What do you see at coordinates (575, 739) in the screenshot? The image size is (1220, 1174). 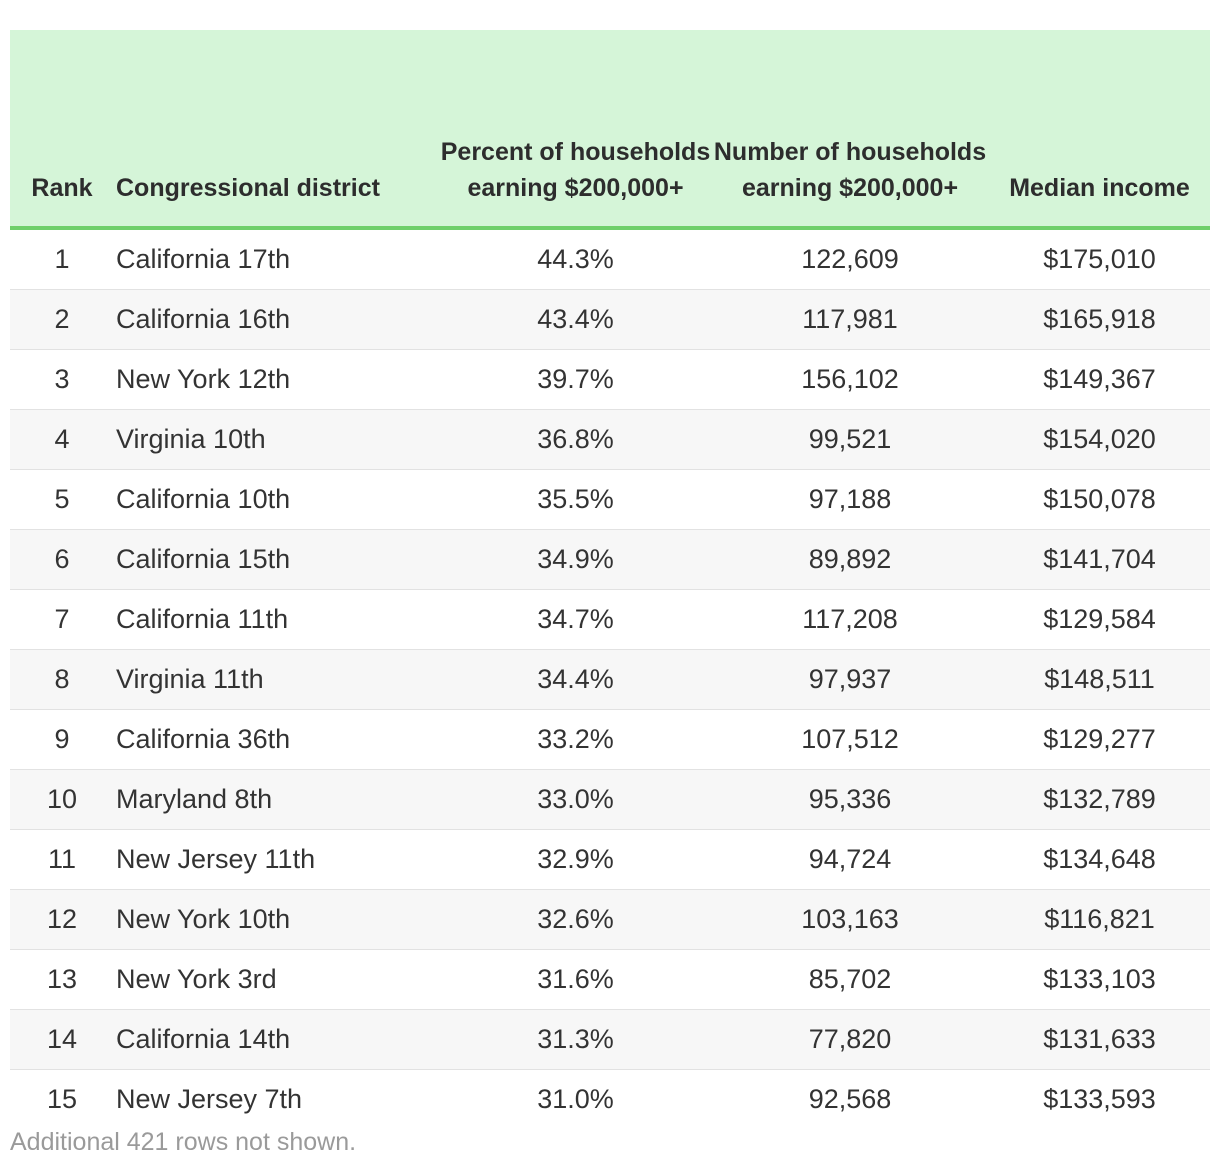 I see `cell-percent-households: 33.2%` at bounding box center [575, 739].